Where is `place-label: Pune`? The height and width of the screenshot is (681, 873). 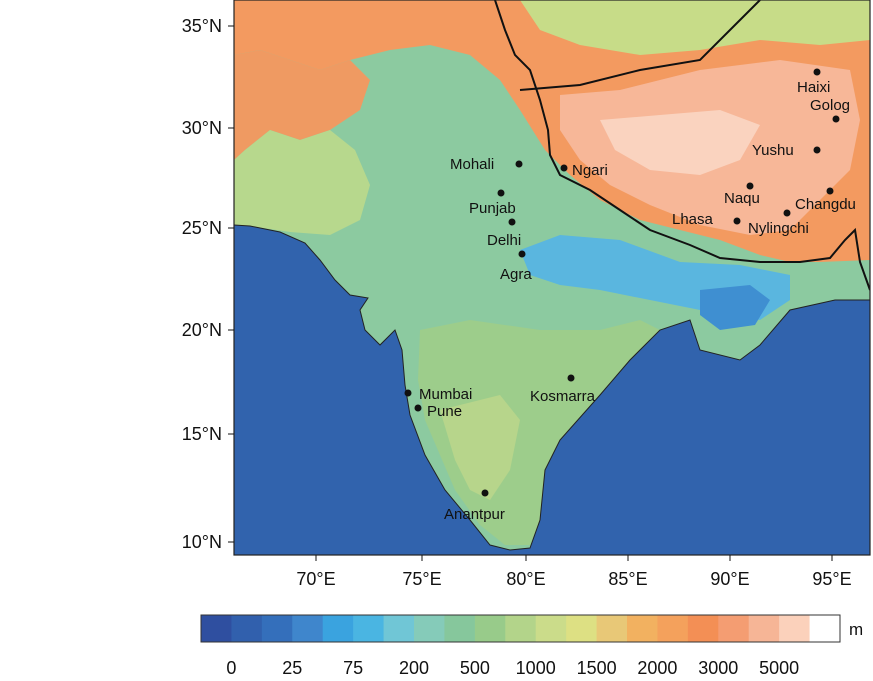
place-label: Pune is located at coordinates (444, 411).